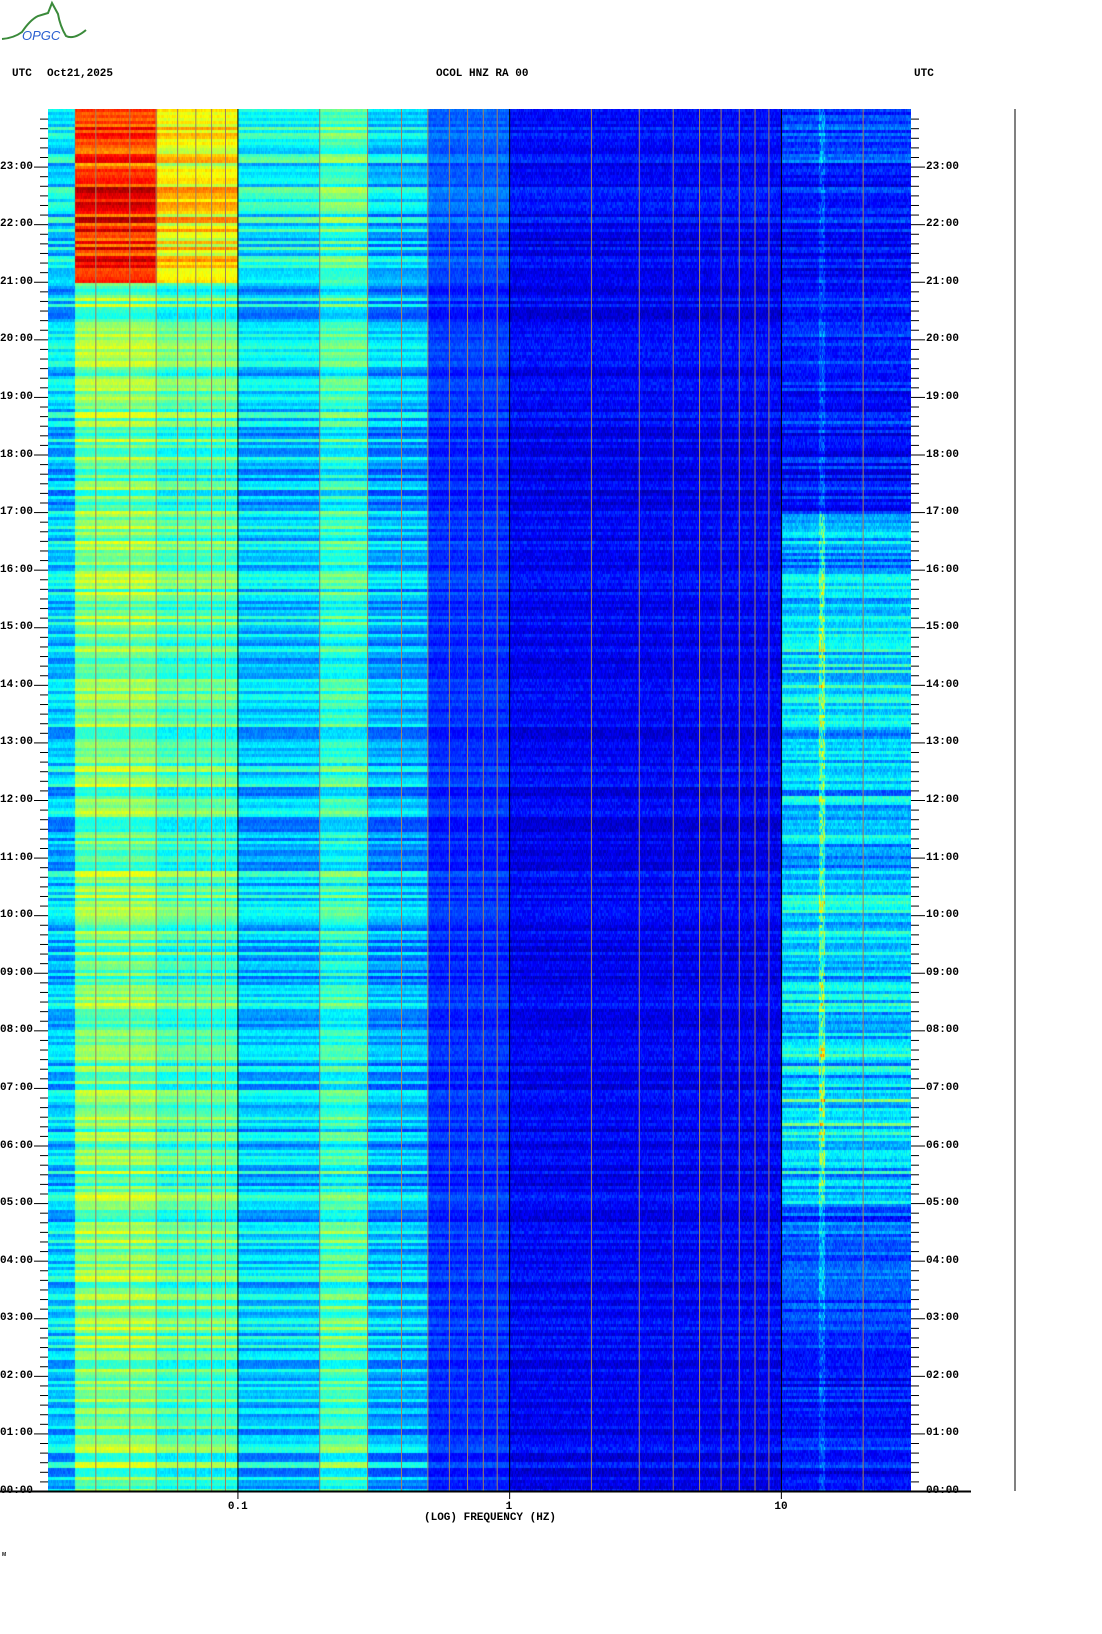 The height and width of the screenshot is (1634, 1102). I want to click on y-tick-label-left: 21:00, so click(17, 281).